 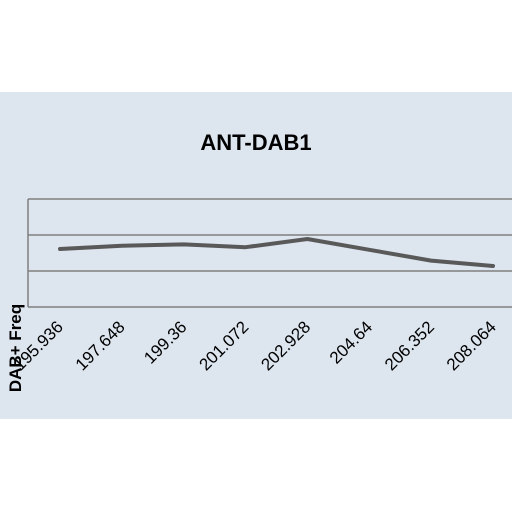 What do you see at coordinates (165, 342) in the screenshot?
I see `x-tick-label: 199.36` at bounding box center [165, 342].